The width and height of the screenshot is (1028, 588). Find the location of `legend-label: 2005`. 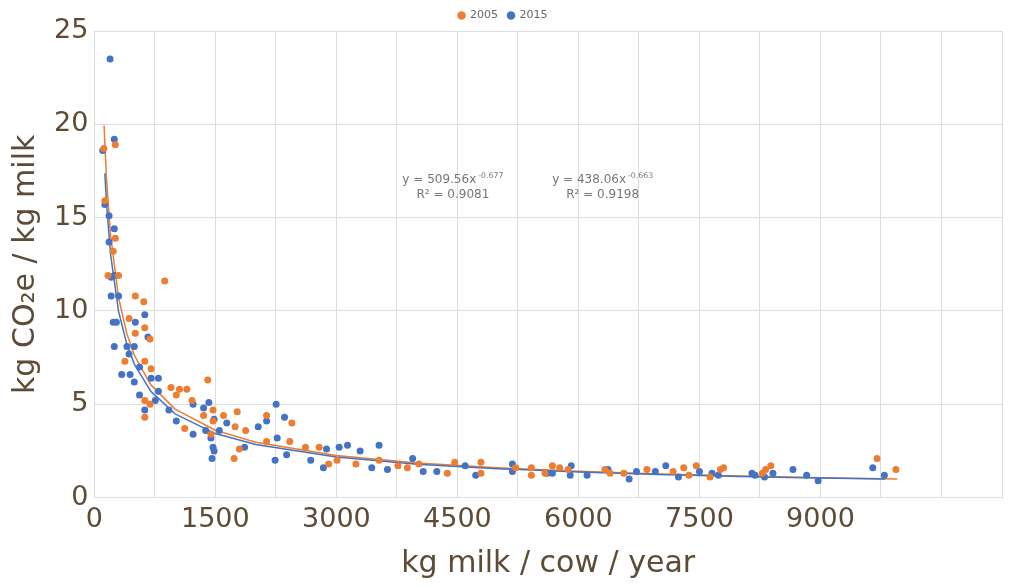

legend-label: 2005 is located at coordinates (484, 15).